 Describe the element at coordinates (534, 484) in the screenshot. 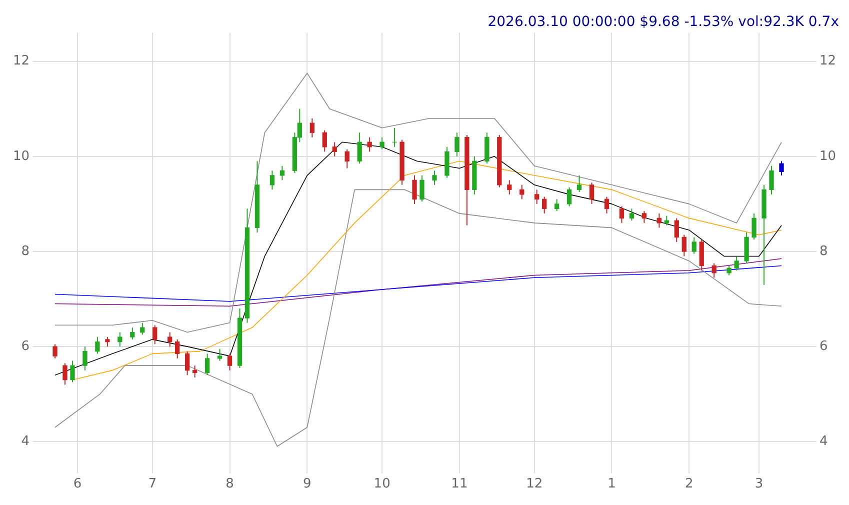

I see `x-tick-label: 12` at that location.